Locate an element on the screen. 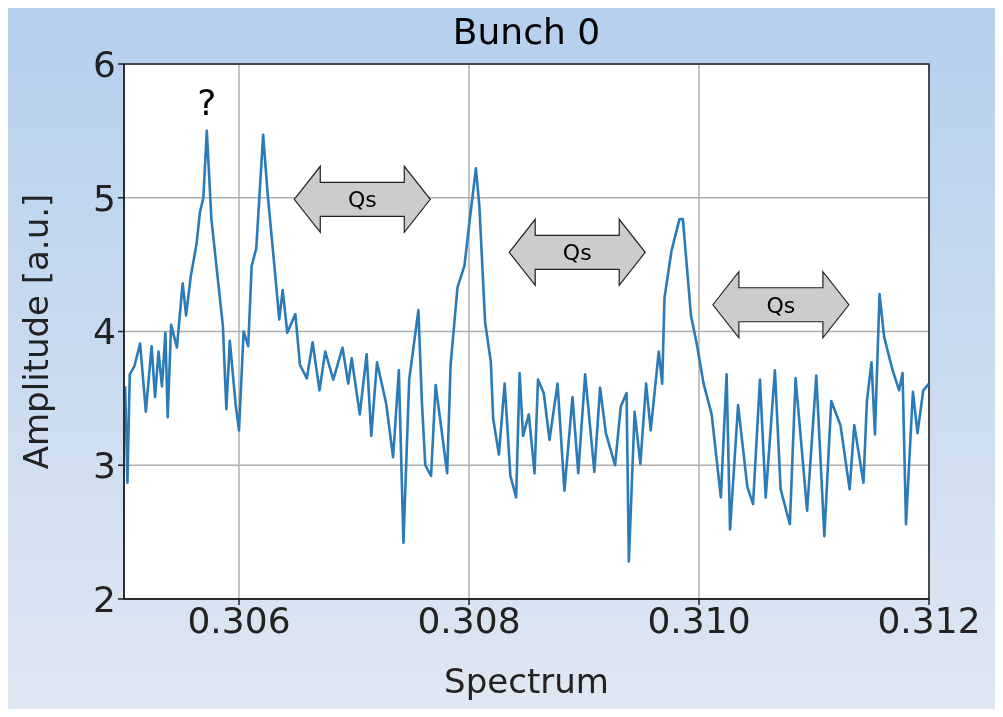 This screenshot has height=717, width=1003. x-axis-title: Spectrum is located at coordinates (526, 681).